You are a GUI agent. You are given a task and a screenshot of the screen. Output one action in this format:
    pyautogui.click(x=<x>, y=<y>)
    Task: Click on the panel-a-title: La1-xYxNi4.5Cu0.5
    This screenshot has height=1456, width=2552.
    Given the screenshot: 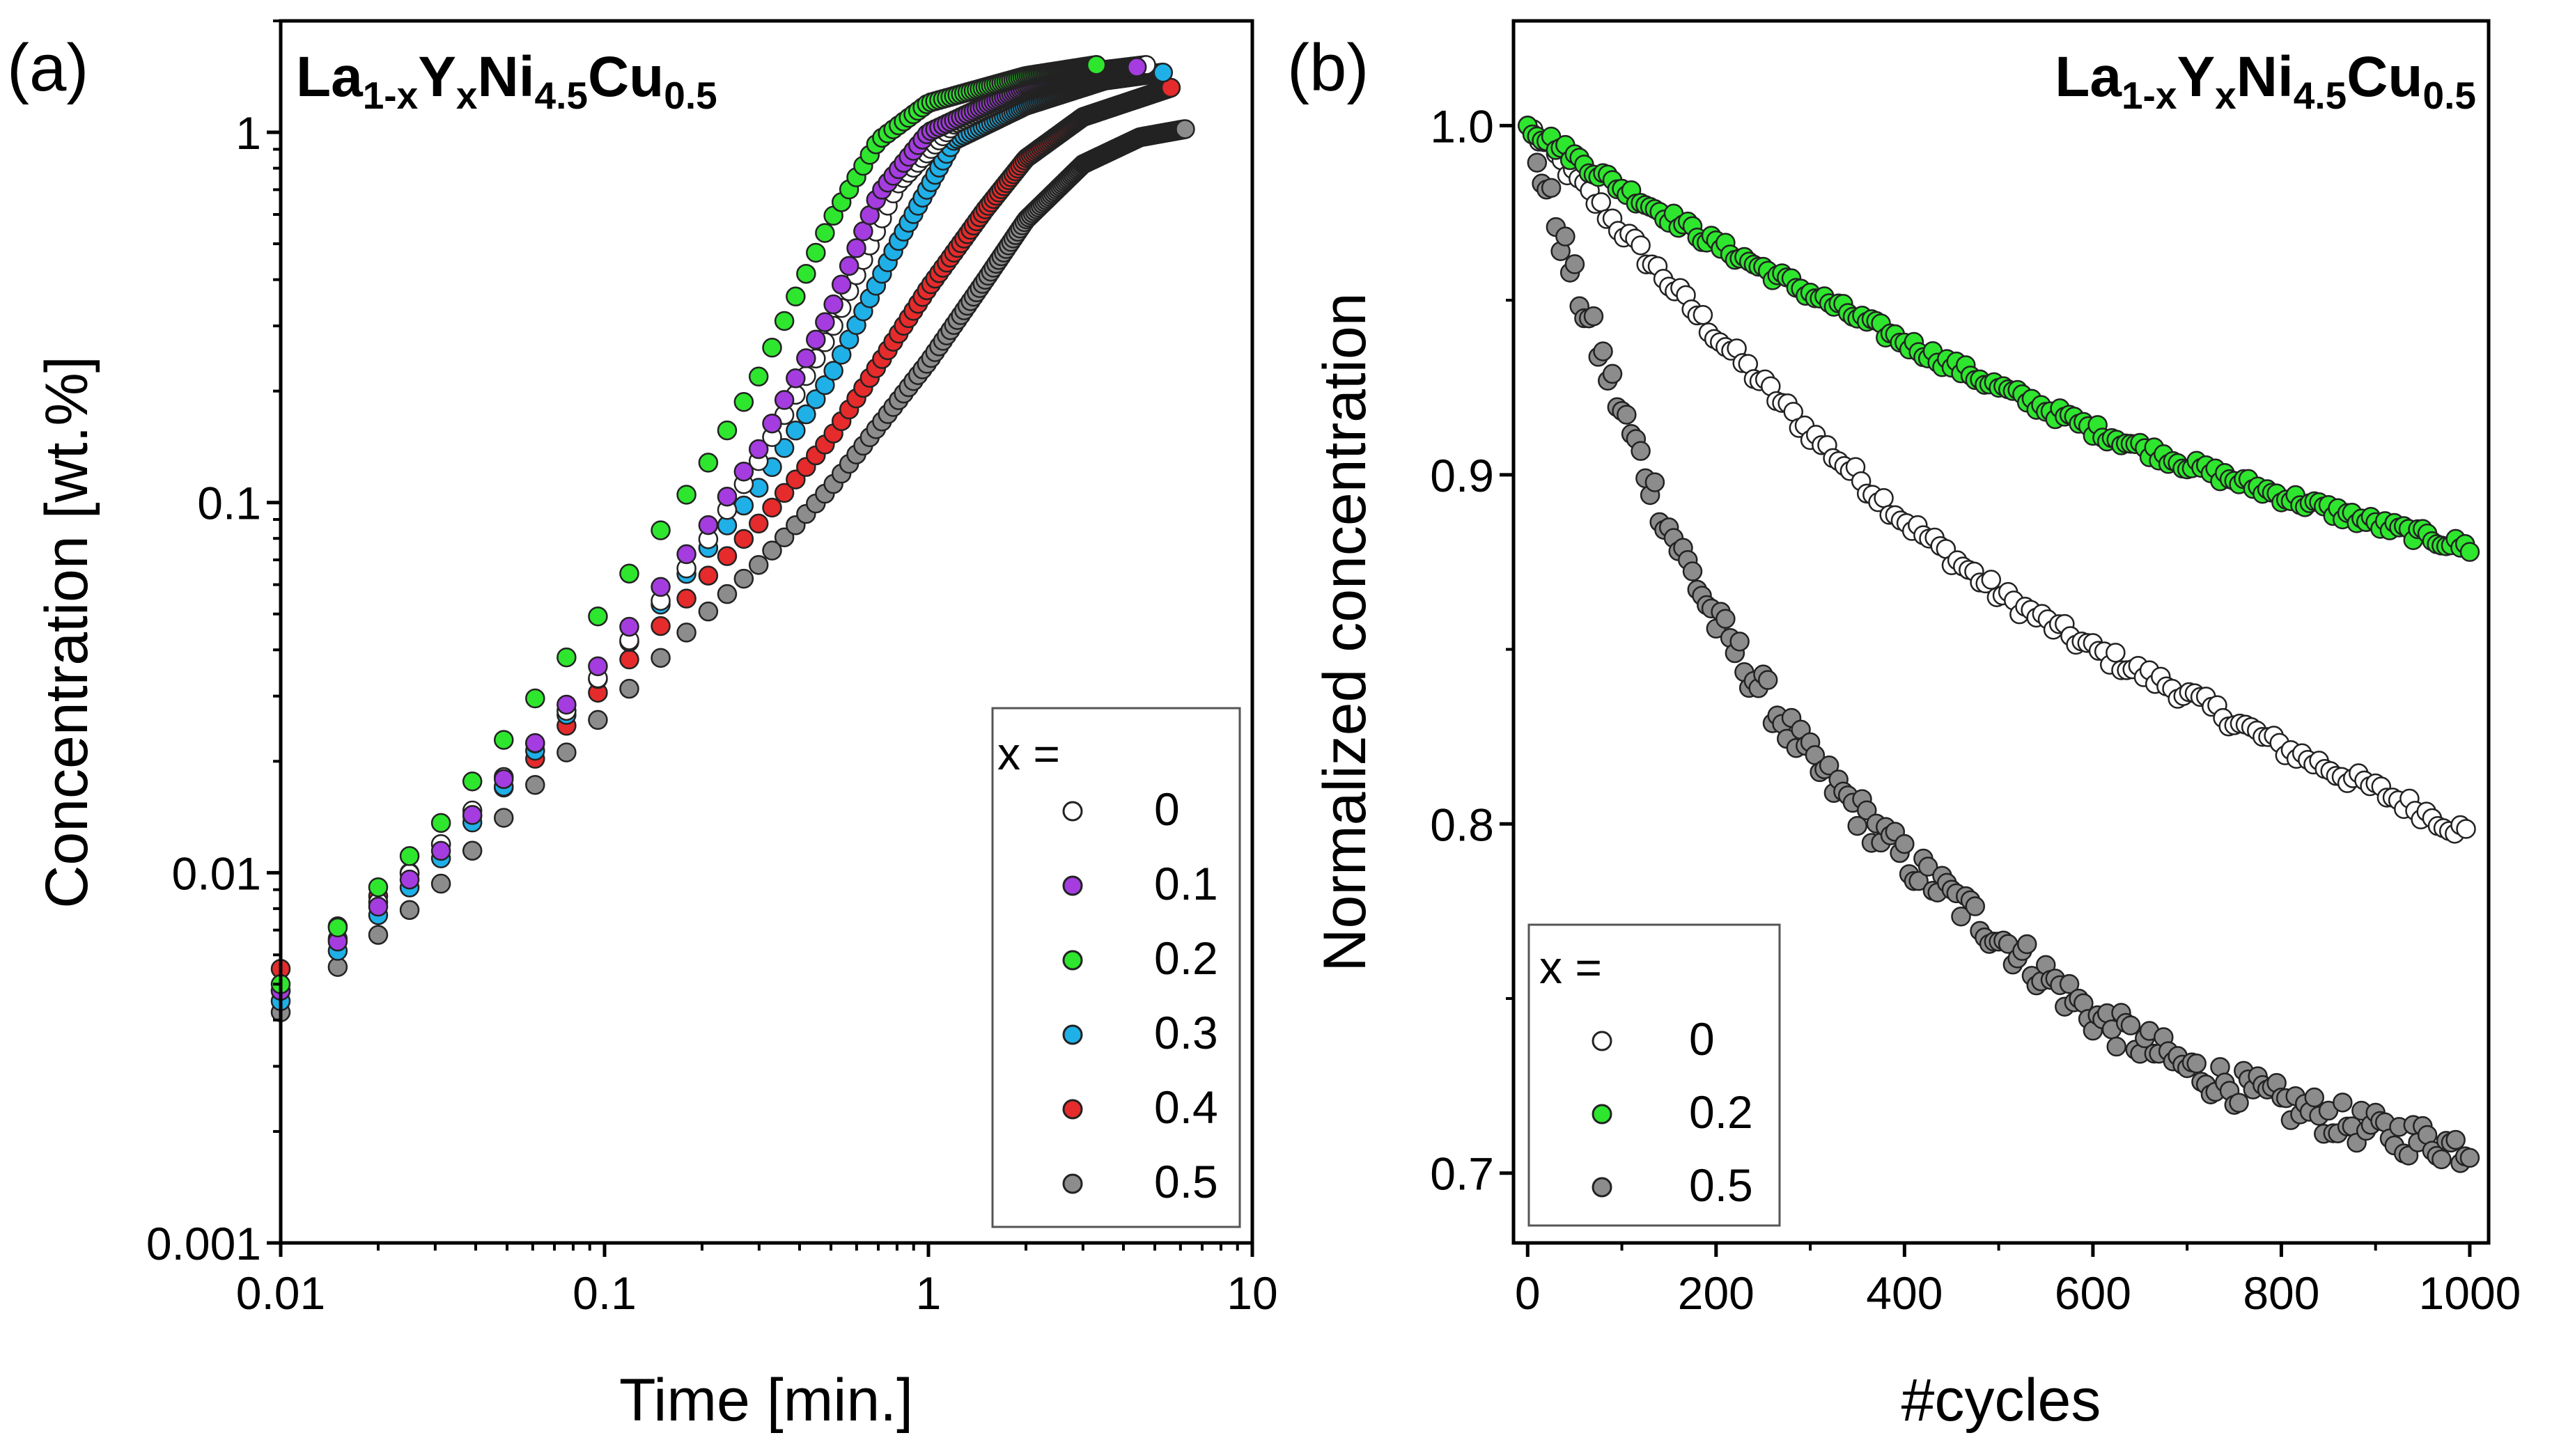 What is the action you would take?
    pyautogui.click(x=506, y=81)
    